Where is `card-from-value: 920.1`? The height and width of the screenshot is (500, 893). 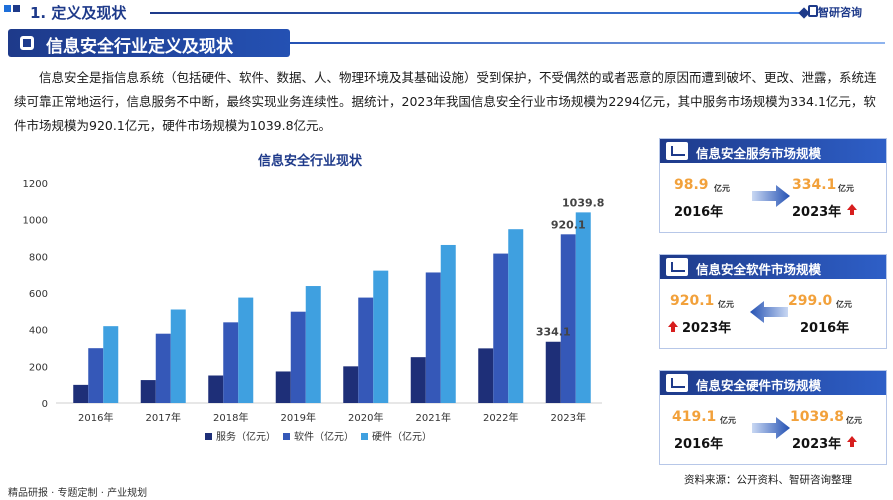 card-from-value: 920.1 is located at coordinates (692, 301).